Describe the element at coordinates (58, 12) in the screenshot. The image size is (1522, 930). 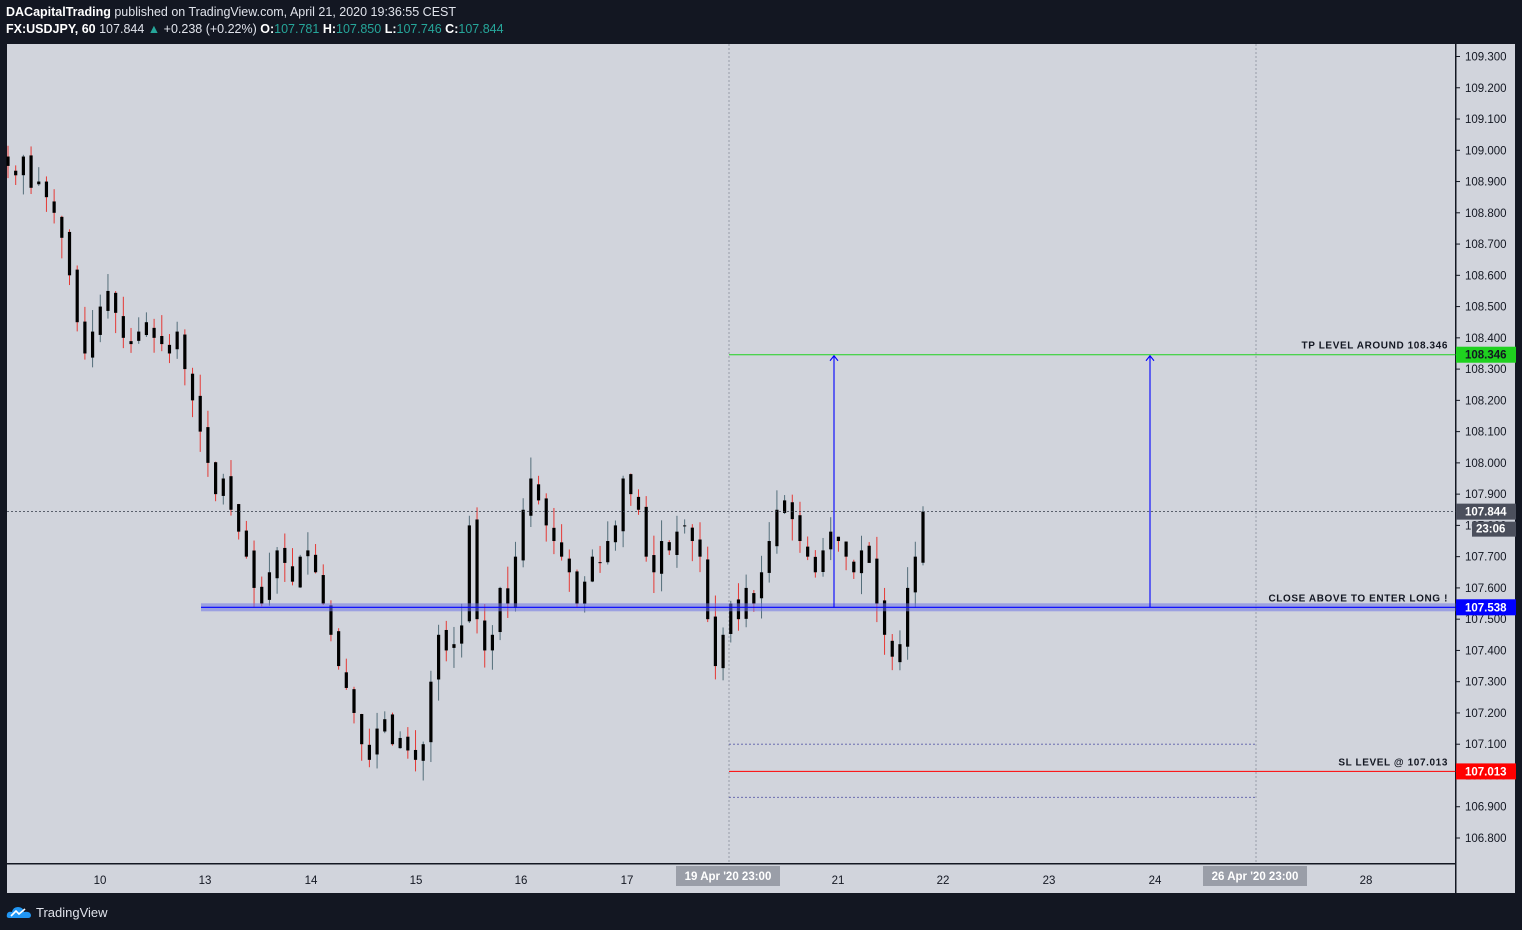
I see `publisher-name: DACapitalTrading` at that location.